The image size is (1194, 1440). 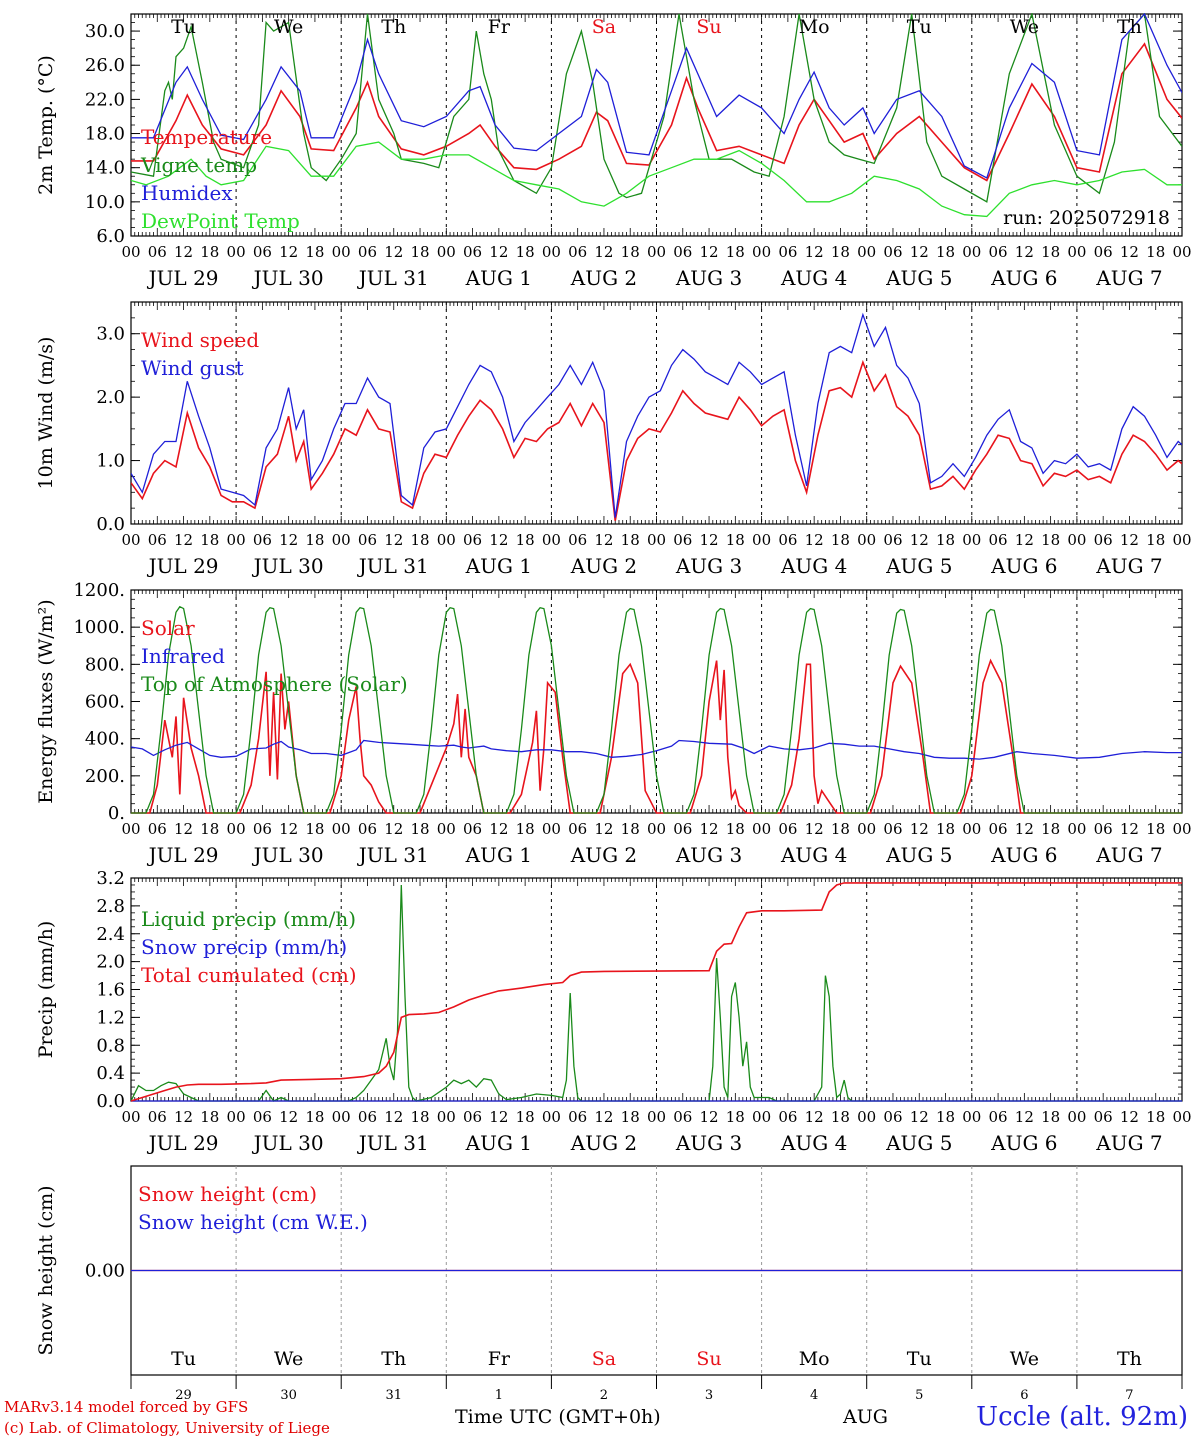 What do you see at coordinates (814, 1395) in the screenshot?
I see `day-number-label: 4` at bounding box center [814, 1395].